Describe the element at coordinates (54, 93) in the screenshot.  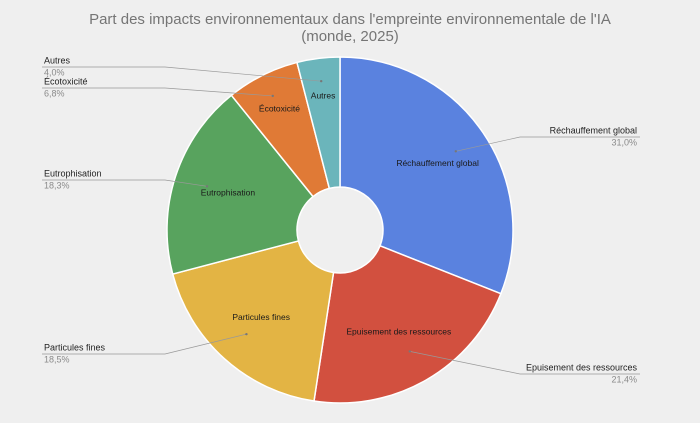
I see `value-label: 6,8%` at that location.